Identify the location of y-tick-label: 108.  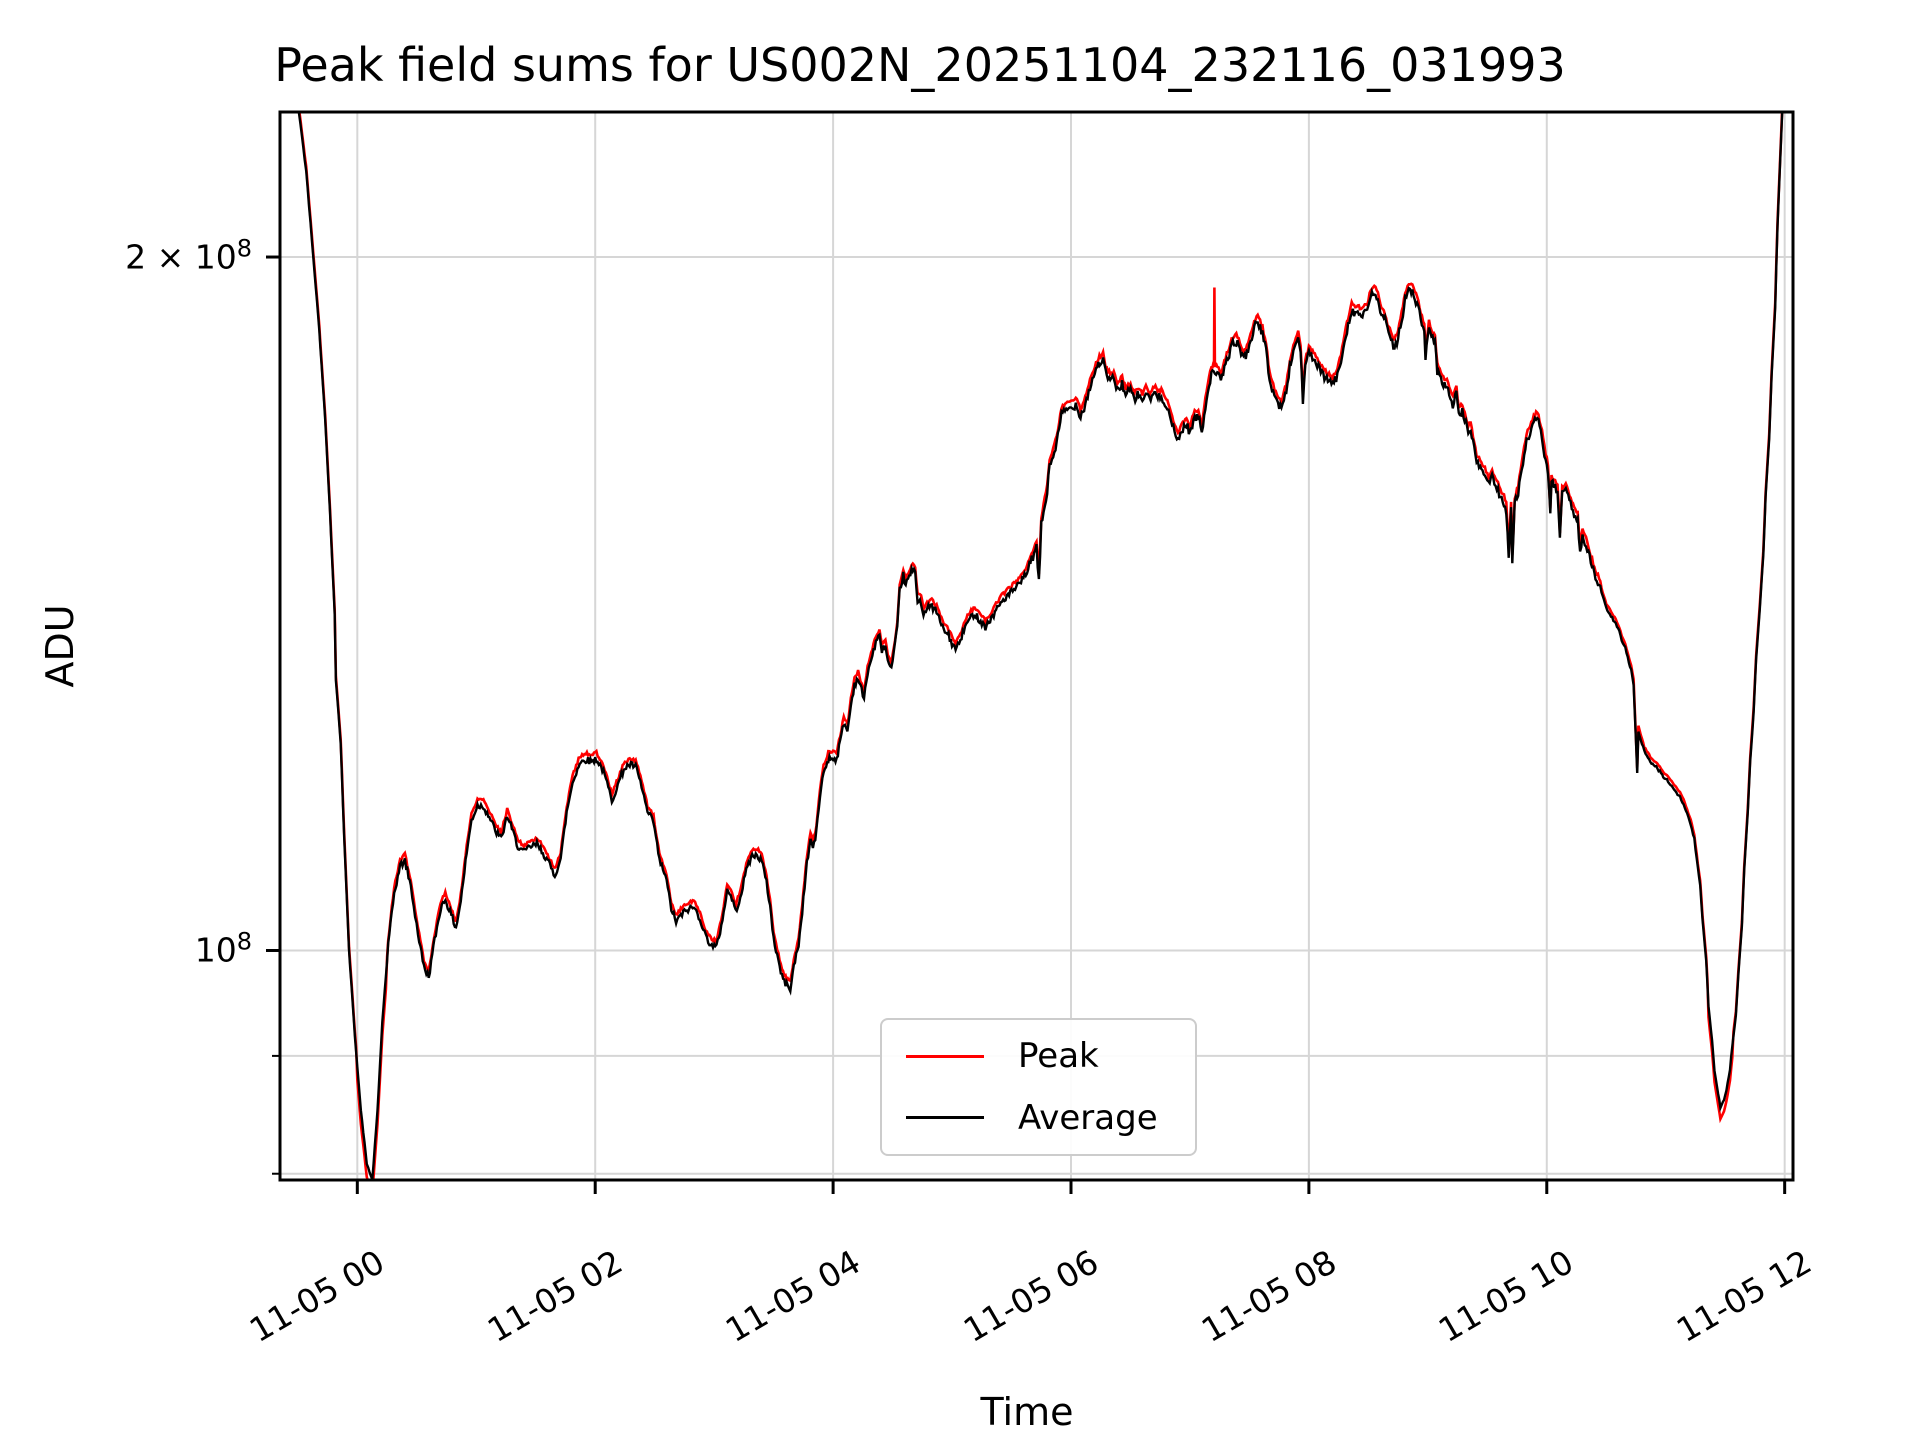
(142, 949).